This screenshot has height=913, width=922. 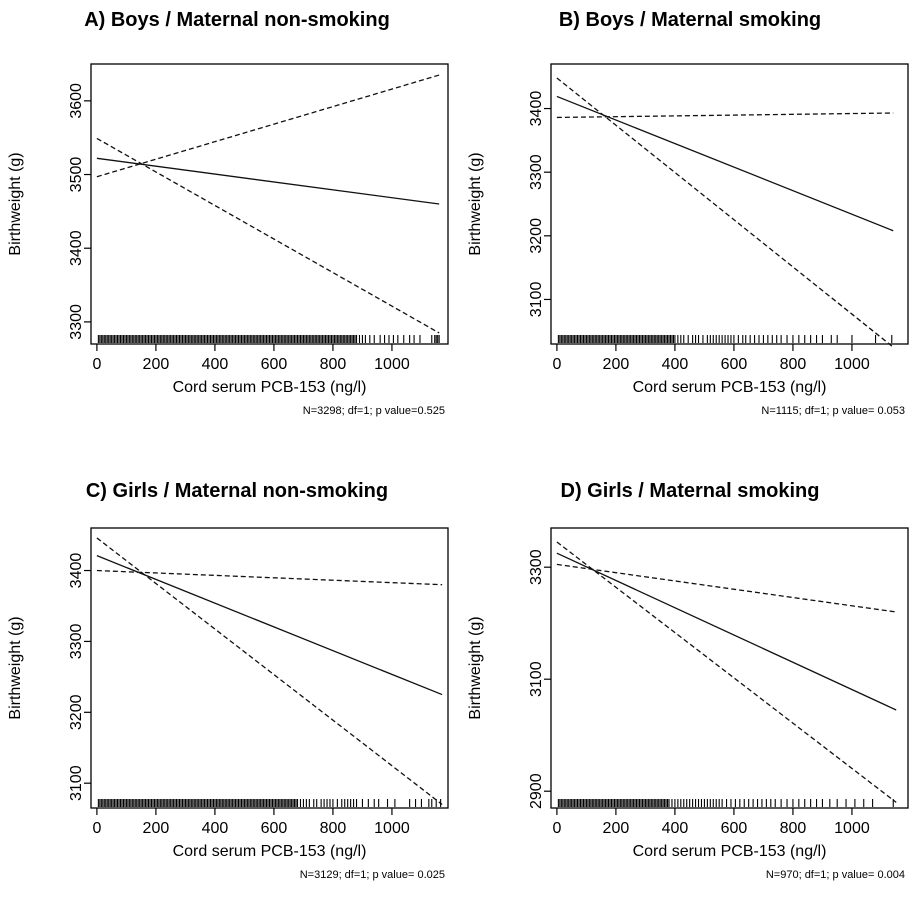 I want to click on y-tick-label: 2900, so click(x=536, y=791).